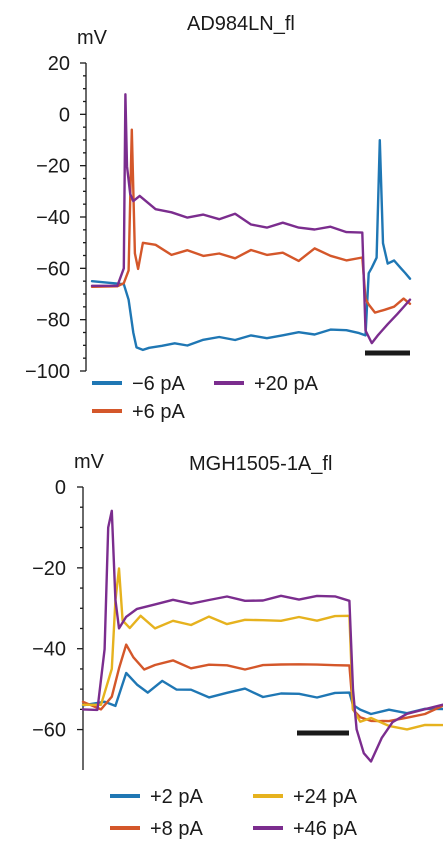 The width and height of the screenshot is (443, 851). I want to click on legend-label: +20 pA, so click(286, 384).